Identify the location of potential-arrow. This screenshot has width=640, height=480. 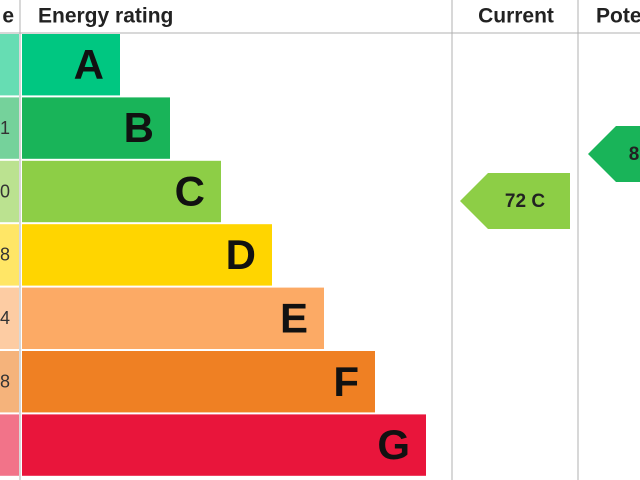
(614, 154).